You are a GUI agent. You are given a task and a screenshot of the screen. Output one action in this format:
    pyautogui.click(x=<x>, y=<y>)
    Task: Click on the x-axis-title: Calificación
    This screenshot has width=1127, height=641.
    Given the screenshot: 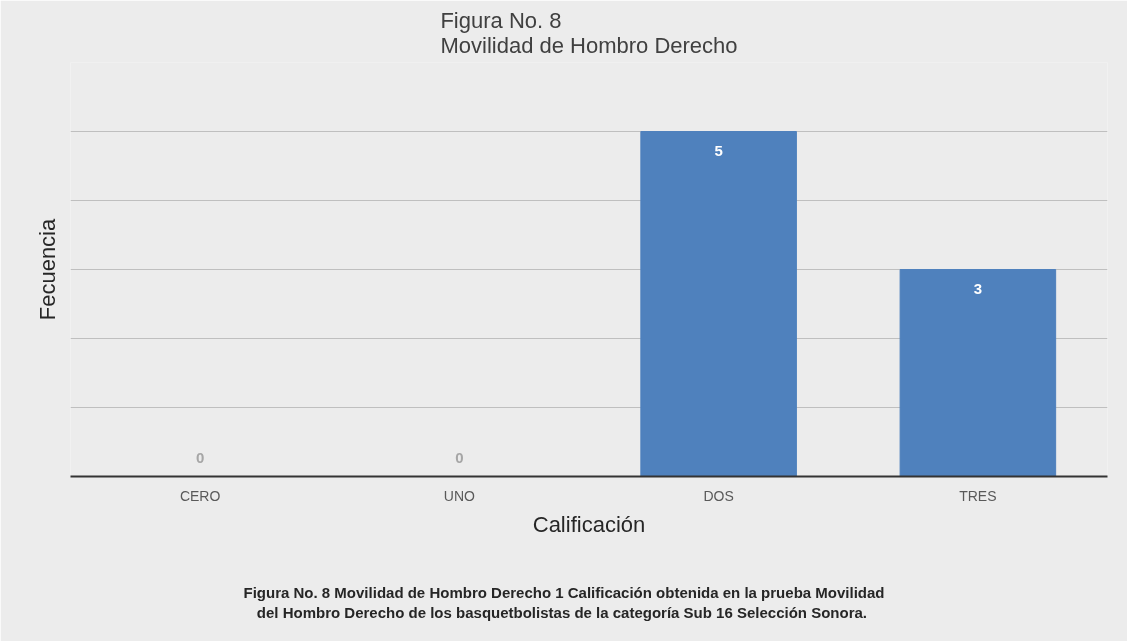 What is the action you would take?
    pyautogui.click(x=589, y=524)
    